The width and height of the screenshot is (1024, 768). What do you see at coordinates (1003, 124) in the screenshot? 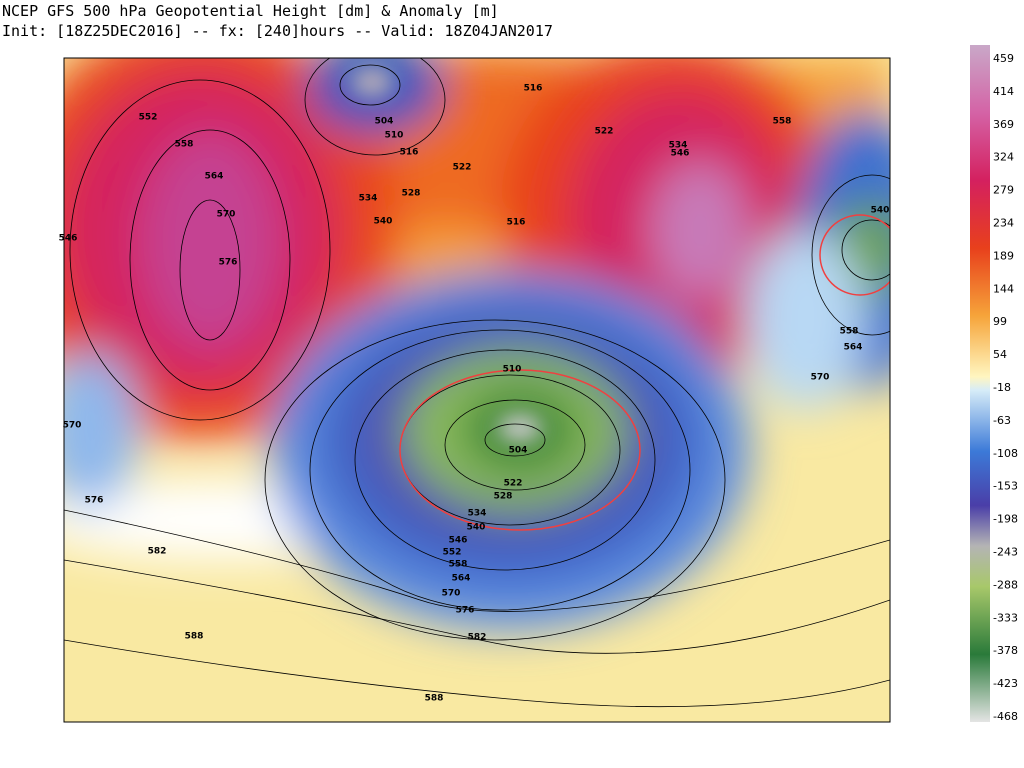
I see `colorbar-label: 369` at bounding box center [1003, 124].